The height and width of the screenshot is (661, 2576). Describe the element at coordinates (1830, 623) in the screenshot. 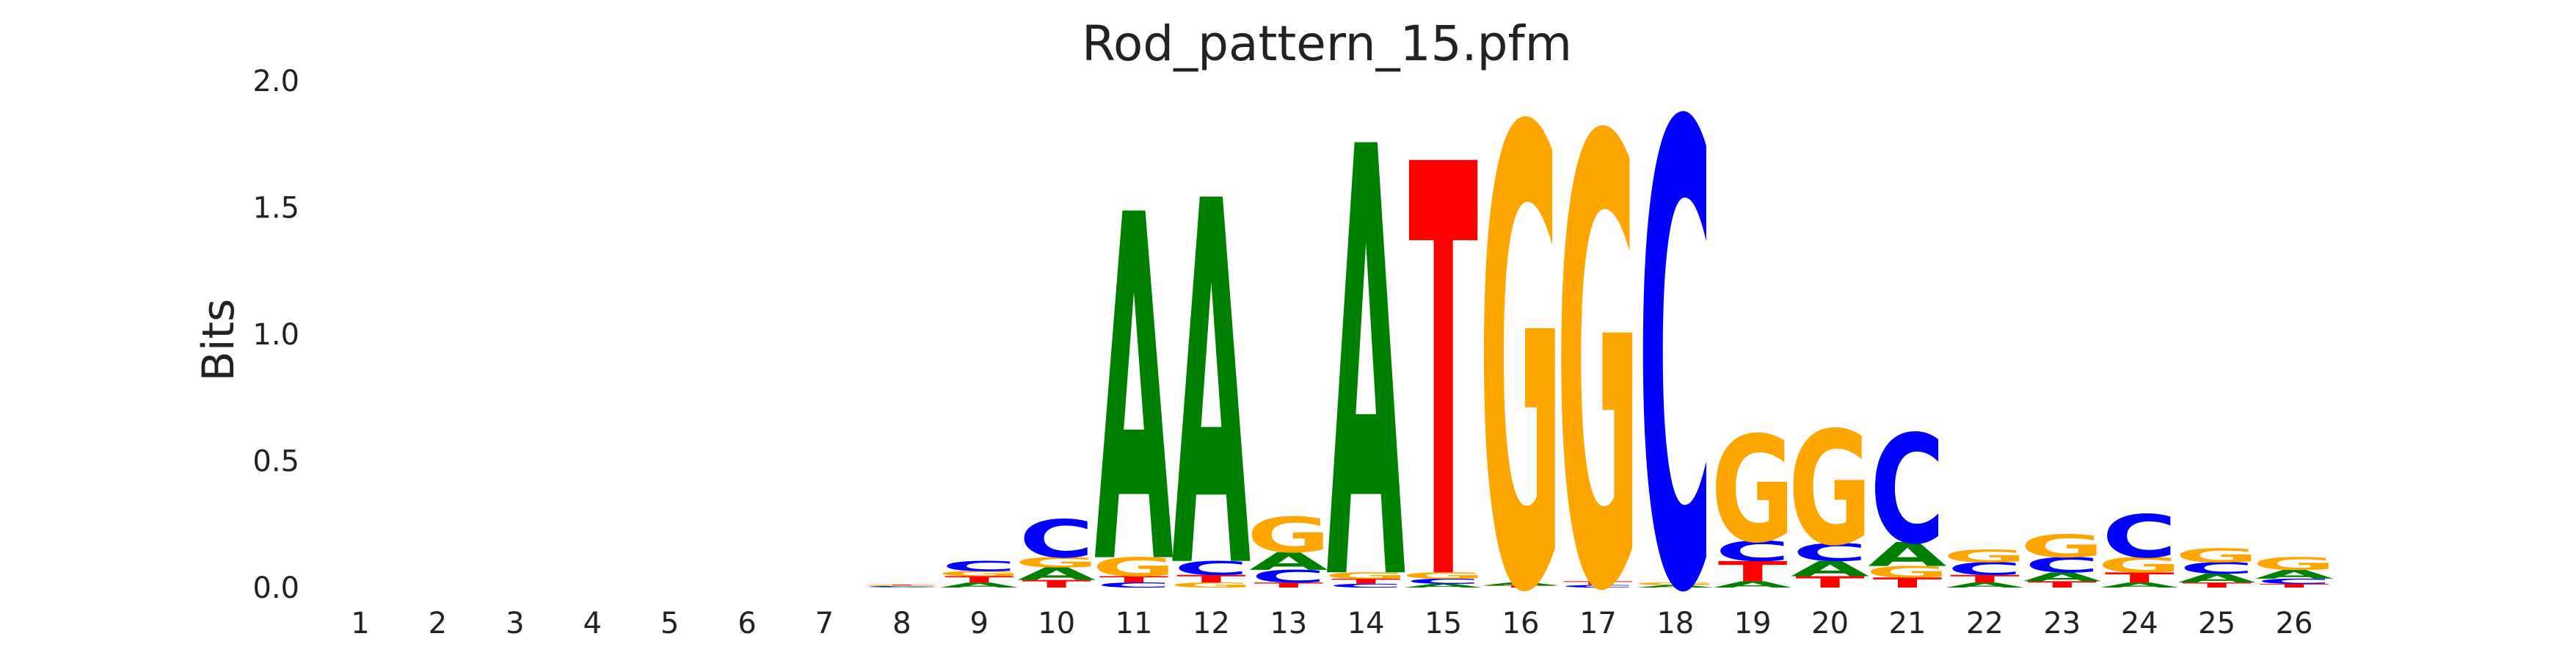

I see `x-tick-label: 20` at that location.